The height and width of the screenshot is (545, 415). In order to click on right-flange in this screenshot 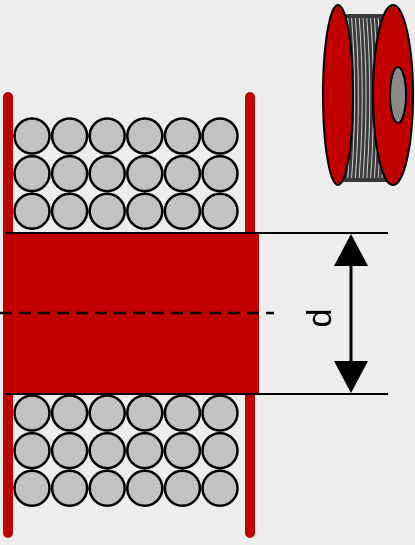, I will do `click(250, 315)`.